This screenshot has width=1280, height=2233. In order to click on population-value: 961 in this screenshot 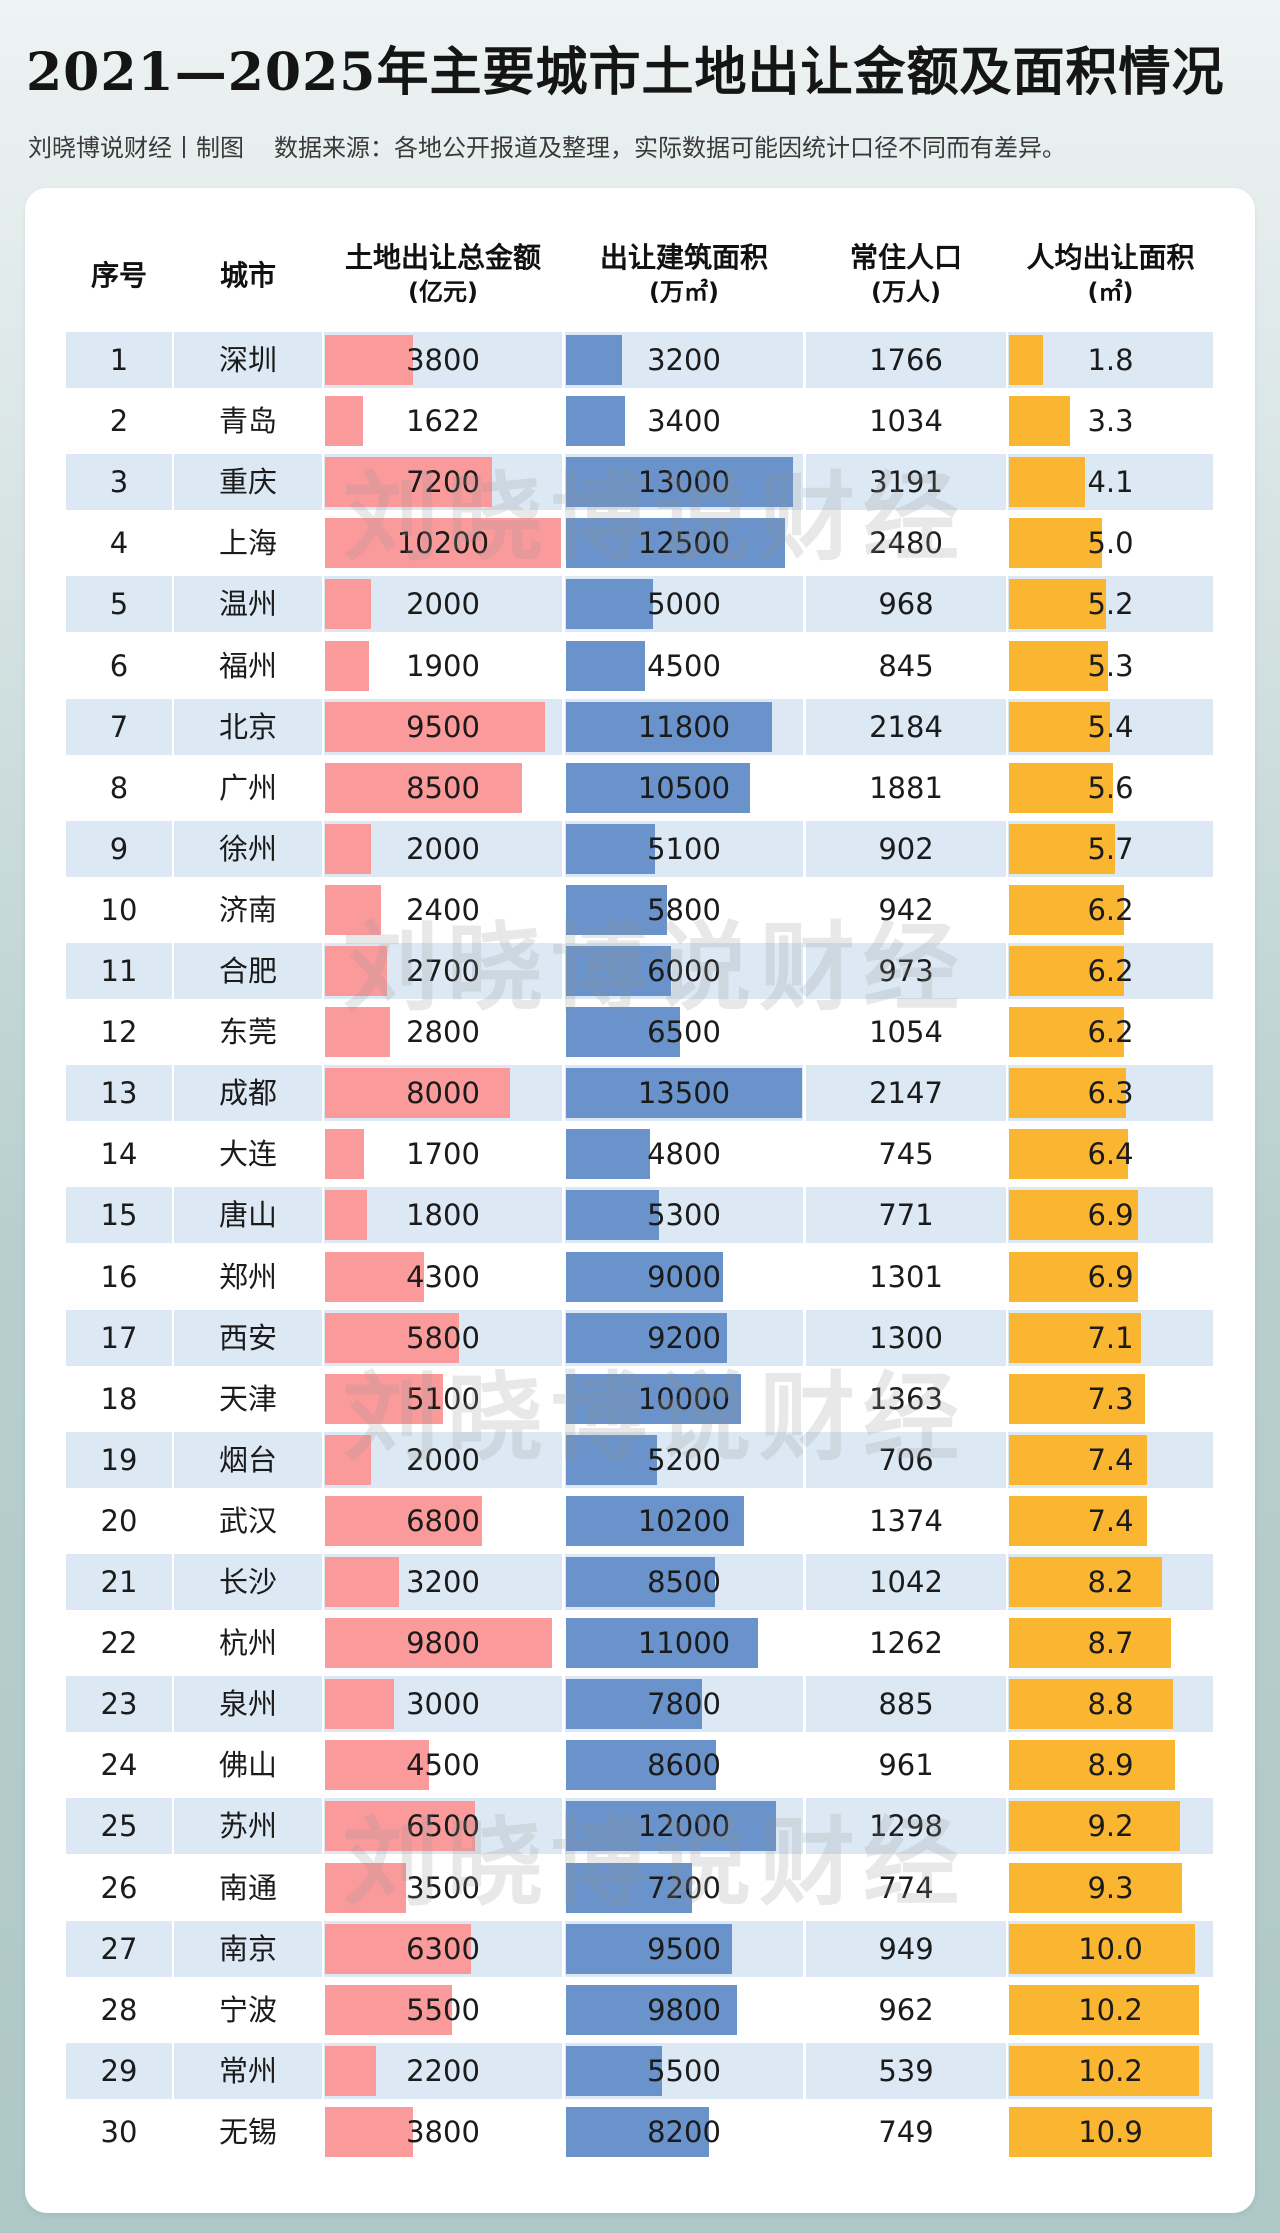, I will do `click(906, 1765)`.